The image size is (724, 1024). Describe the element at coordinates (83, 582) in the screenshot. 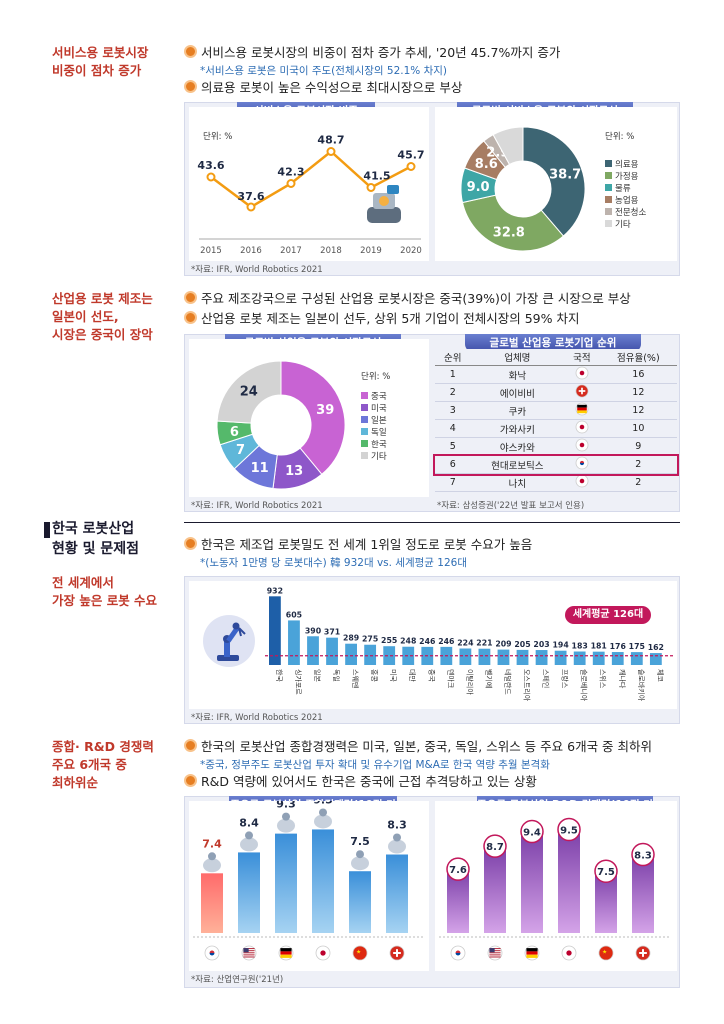

I see `s3-side-line1: 전 세계에서` at that location.